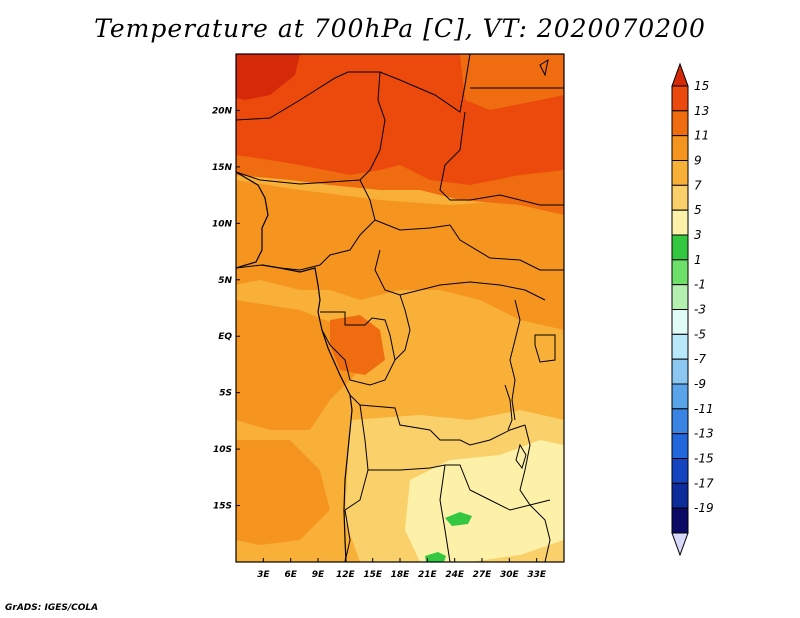 This screenshot has width=800, height=618. What do you see at coordinates (455, 575) in the screenshot?
I see `lon-tick-label: 24E` at bounding box center [455, 575].